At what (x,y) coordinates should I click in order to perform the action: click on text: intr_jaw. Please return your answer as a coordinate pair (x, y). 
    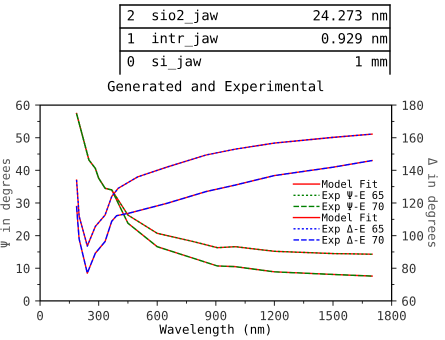
    Looking at the image, I should click on (185, 39).